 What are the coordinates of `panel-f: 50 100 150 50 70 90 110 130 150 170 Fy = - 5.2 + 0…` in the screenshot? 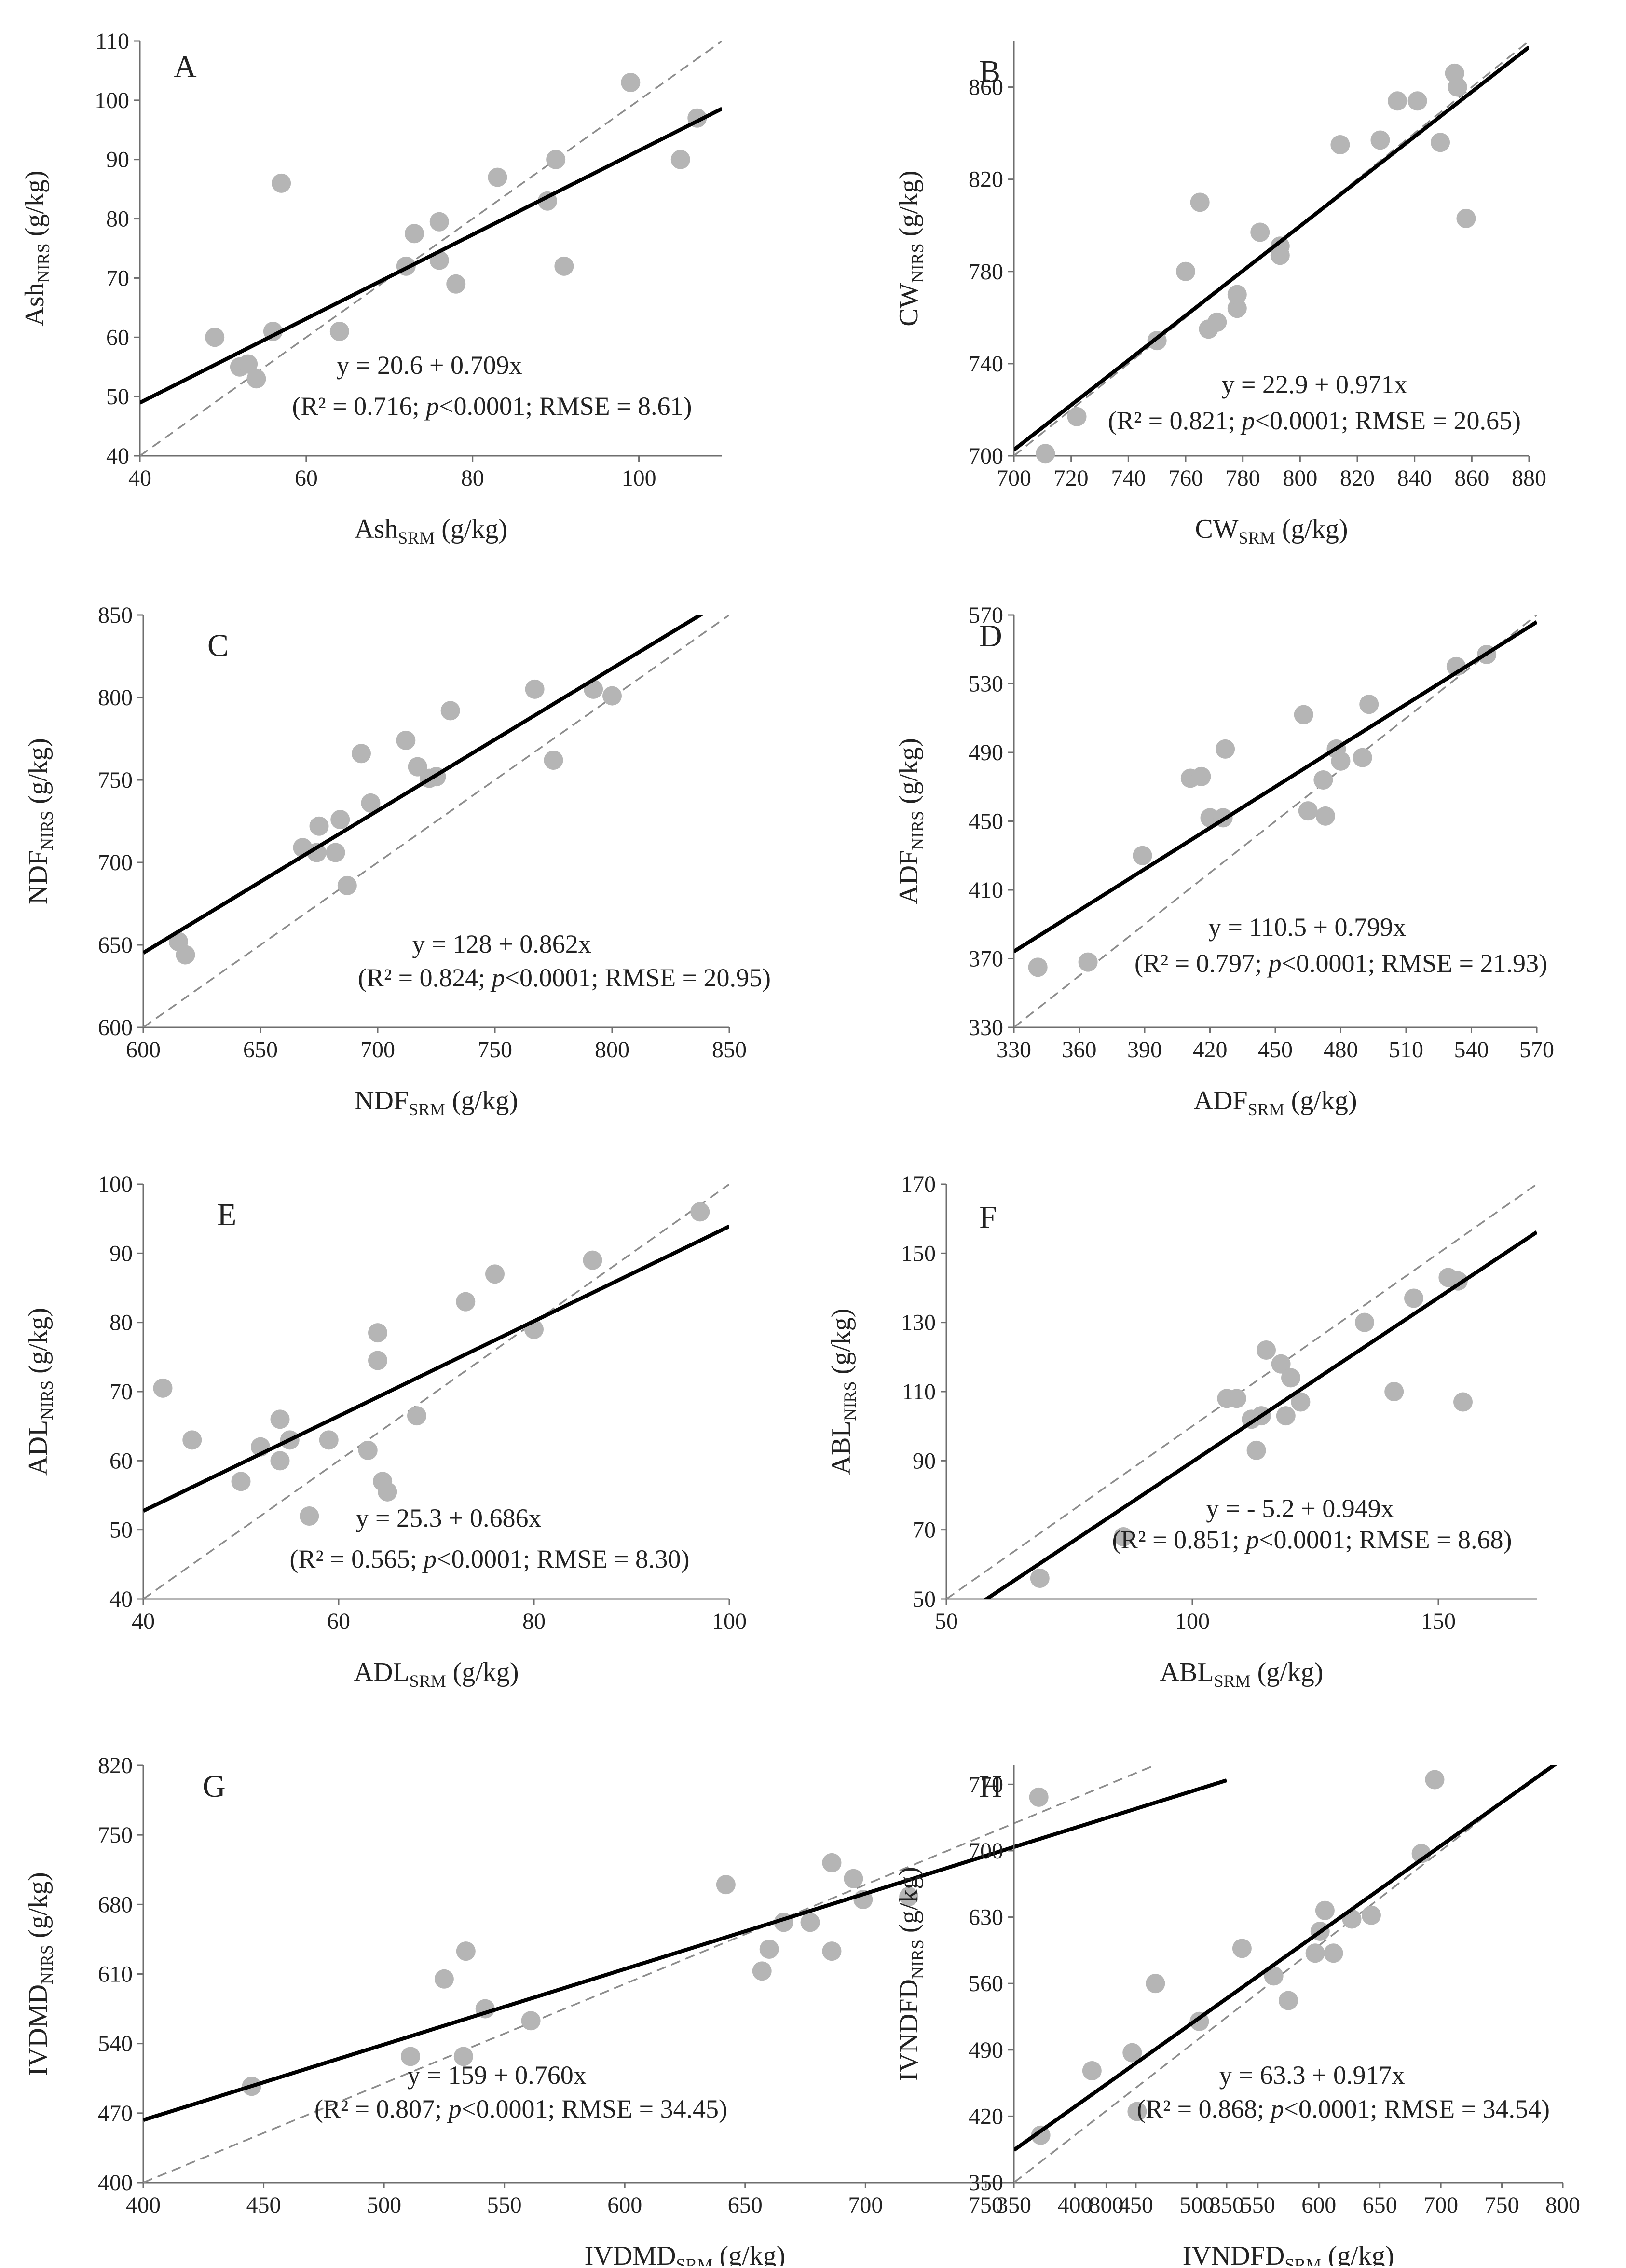 It's located at (1181, 1432).